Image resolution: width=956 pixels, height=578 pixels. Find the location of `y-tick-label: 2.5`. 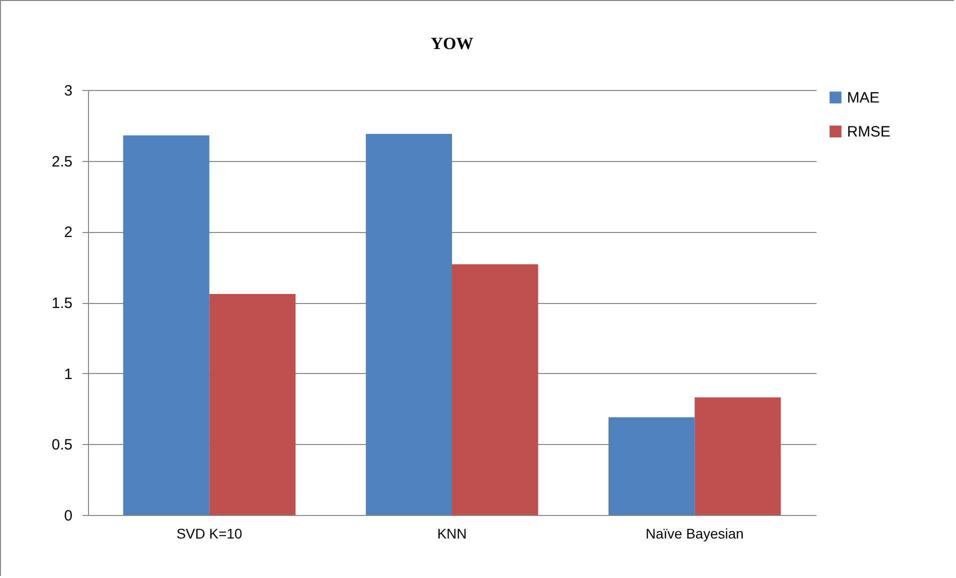

y-tick-label: 2.5 is located at coordinates (62, 161).